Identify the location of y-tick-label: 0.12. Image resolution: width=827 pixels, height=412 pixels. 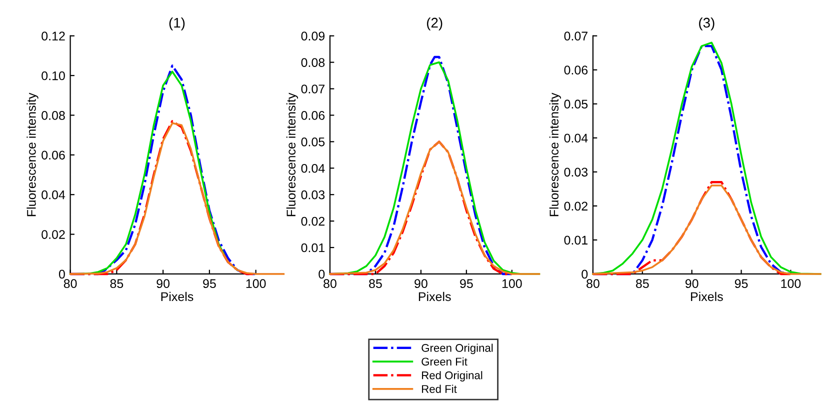
(53, 36).